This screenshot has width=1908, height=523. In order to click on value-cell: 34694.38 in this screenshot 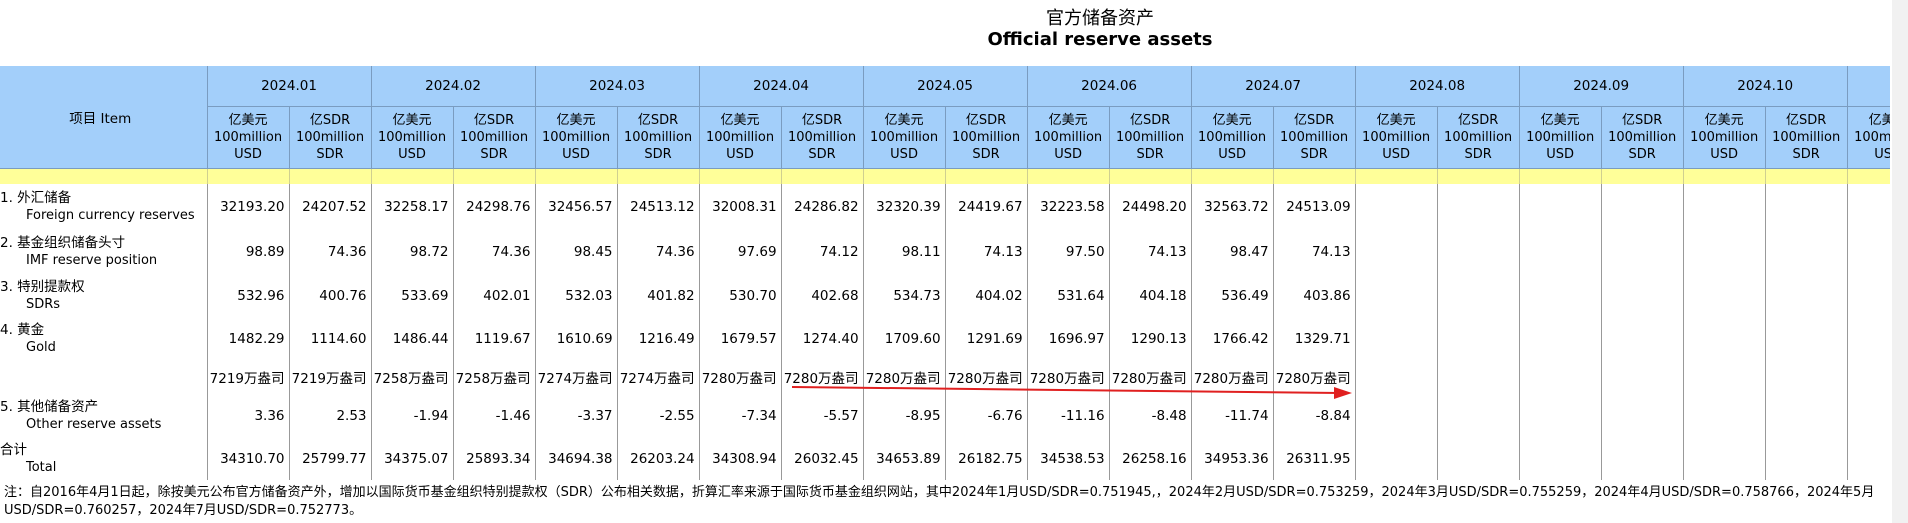, I will do `click(576, 458)`.